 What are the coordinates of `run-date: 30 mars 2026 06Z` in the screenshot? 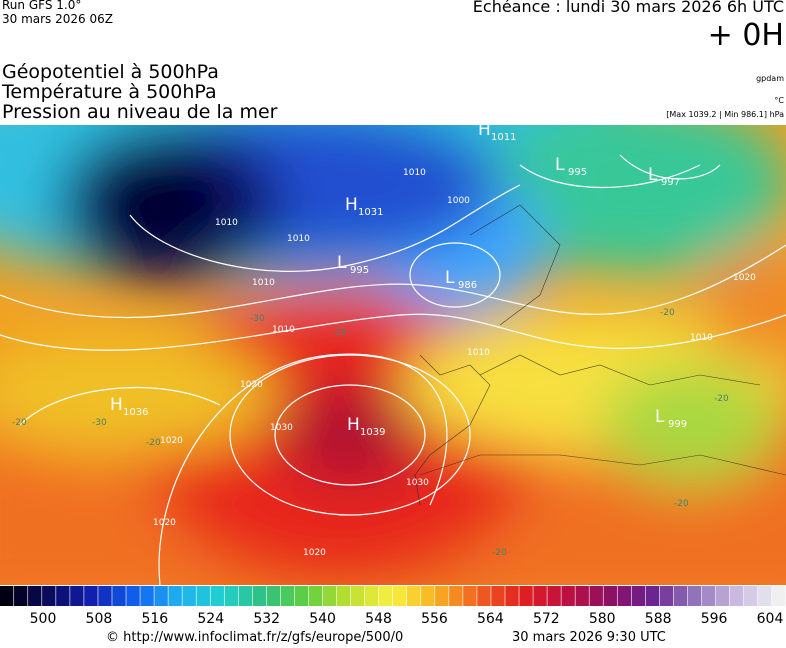 It's located at (57, 19).